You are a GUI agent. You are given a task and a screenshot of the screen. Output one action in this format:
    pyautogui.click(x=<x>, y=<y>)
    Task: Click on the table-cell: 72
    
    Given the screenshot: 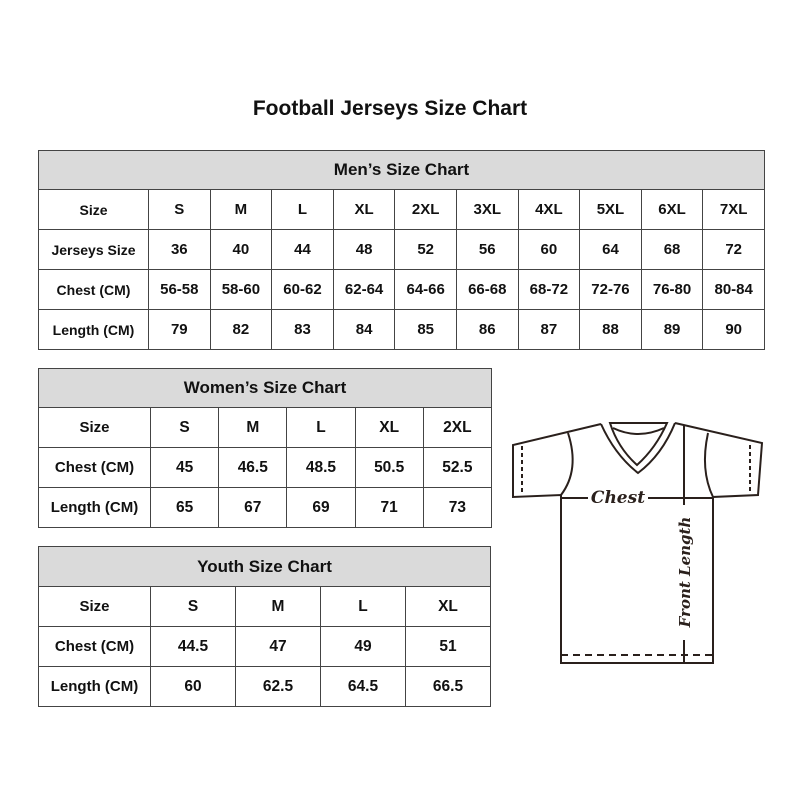 What is the action you would take?
    pyautogui.click(x=733, y=249)
    